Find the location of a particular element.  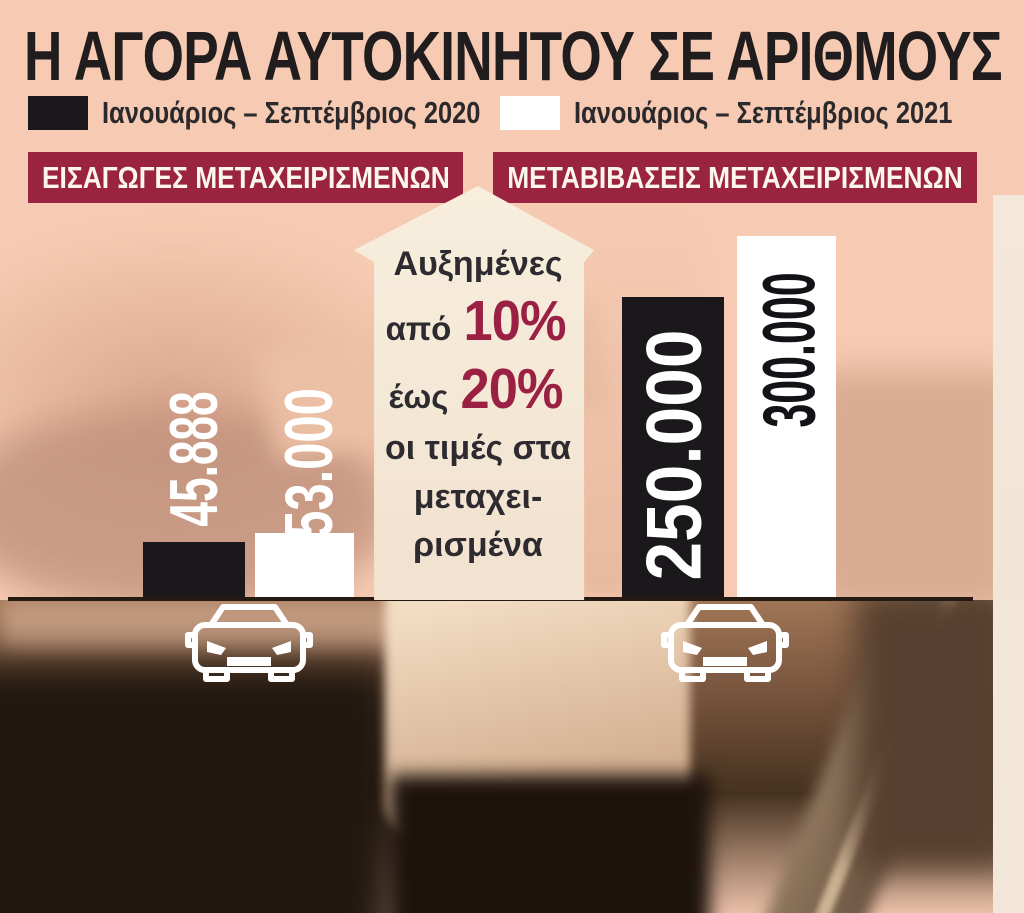

section-header-transfers: ΜΕΤΑΒΙΒΑΣΕΙΣ ΜΕΤΑΧΕΙΡΙΣΜΕΝΩΝ is located at coordinates (735, 177).